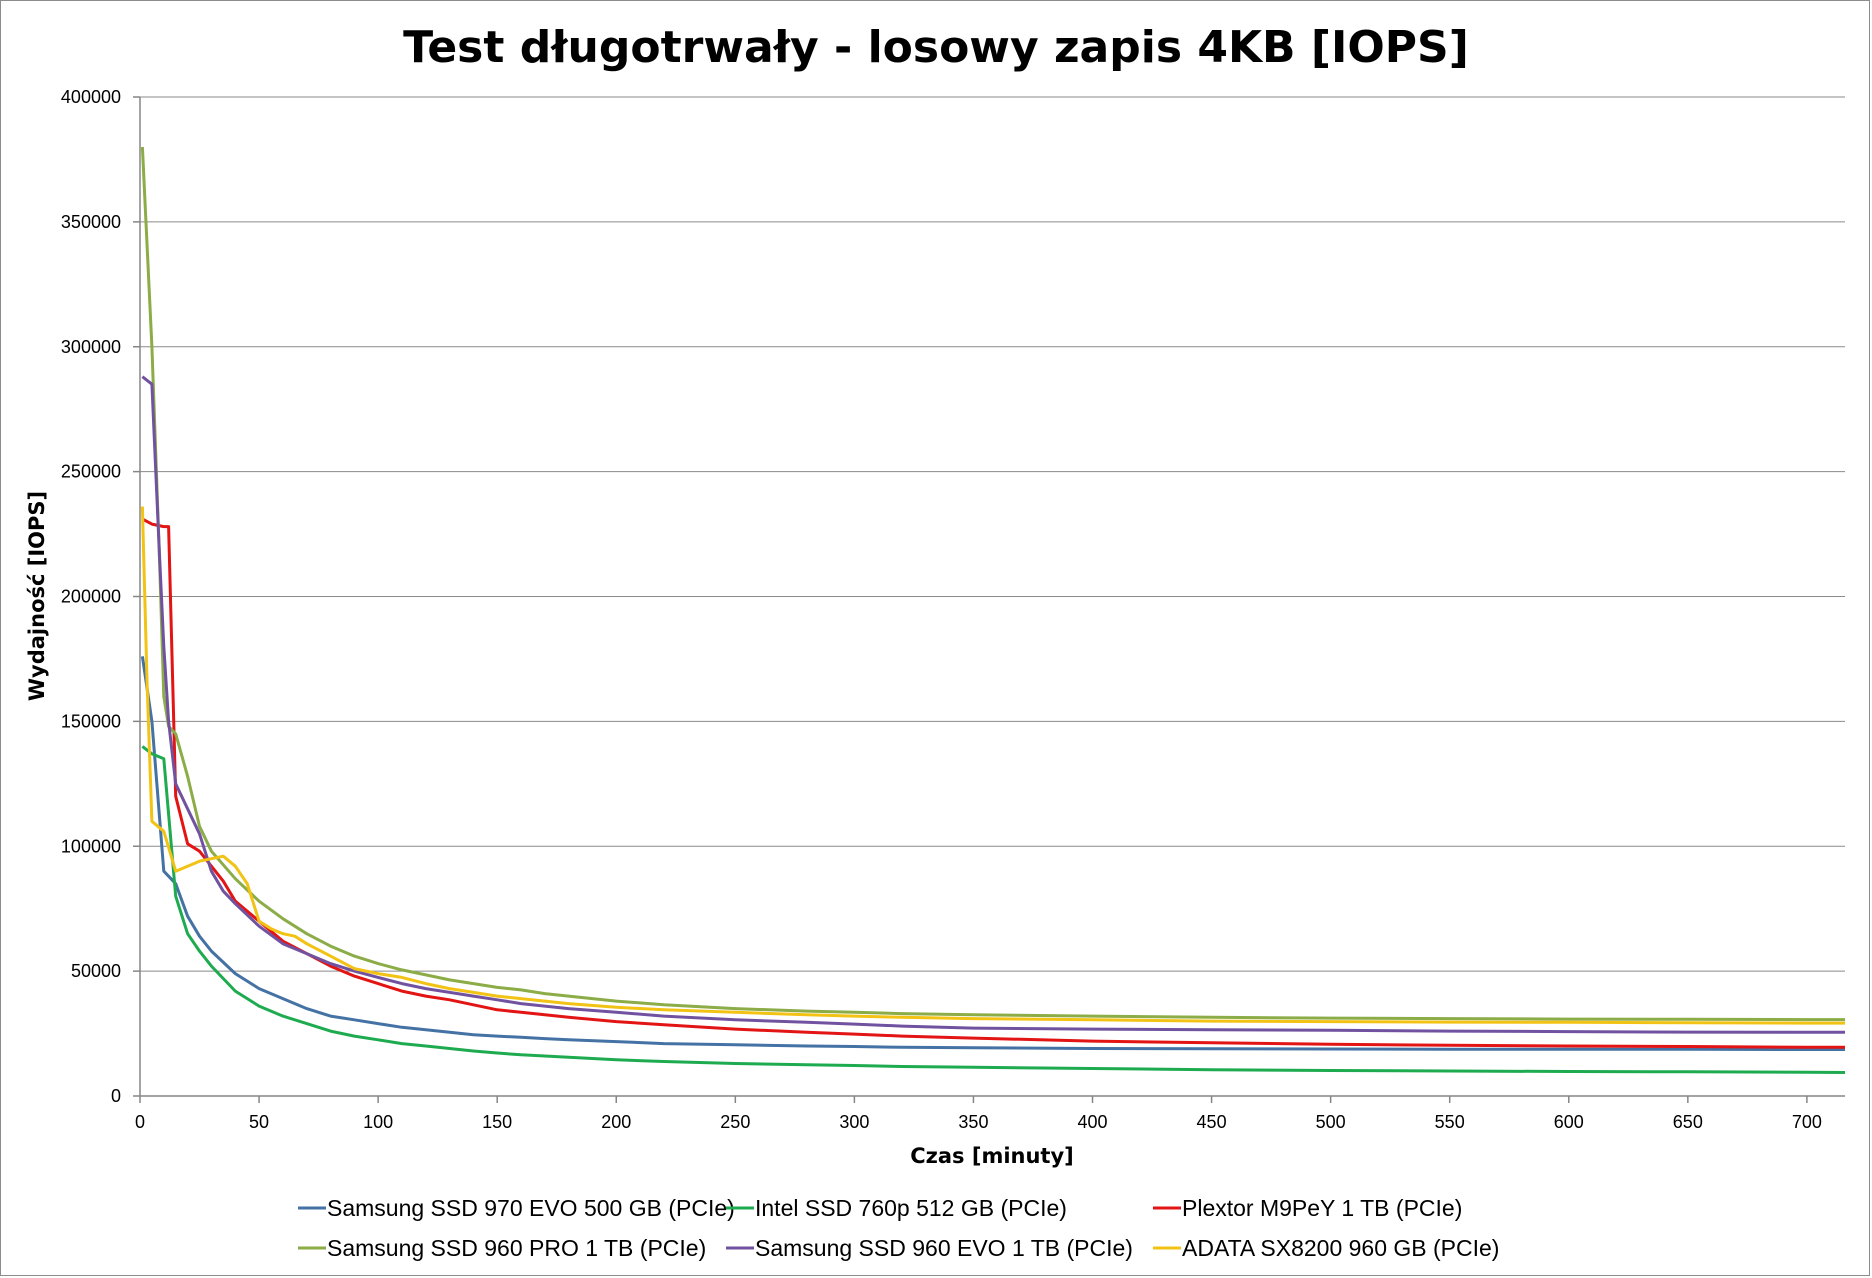 Image resolution: width=1872 pixels, height=1278 pixels. I want to click on legend-label: Samsung SSD 960 PRO 1 TB (PCIe), so click(516, 1248).